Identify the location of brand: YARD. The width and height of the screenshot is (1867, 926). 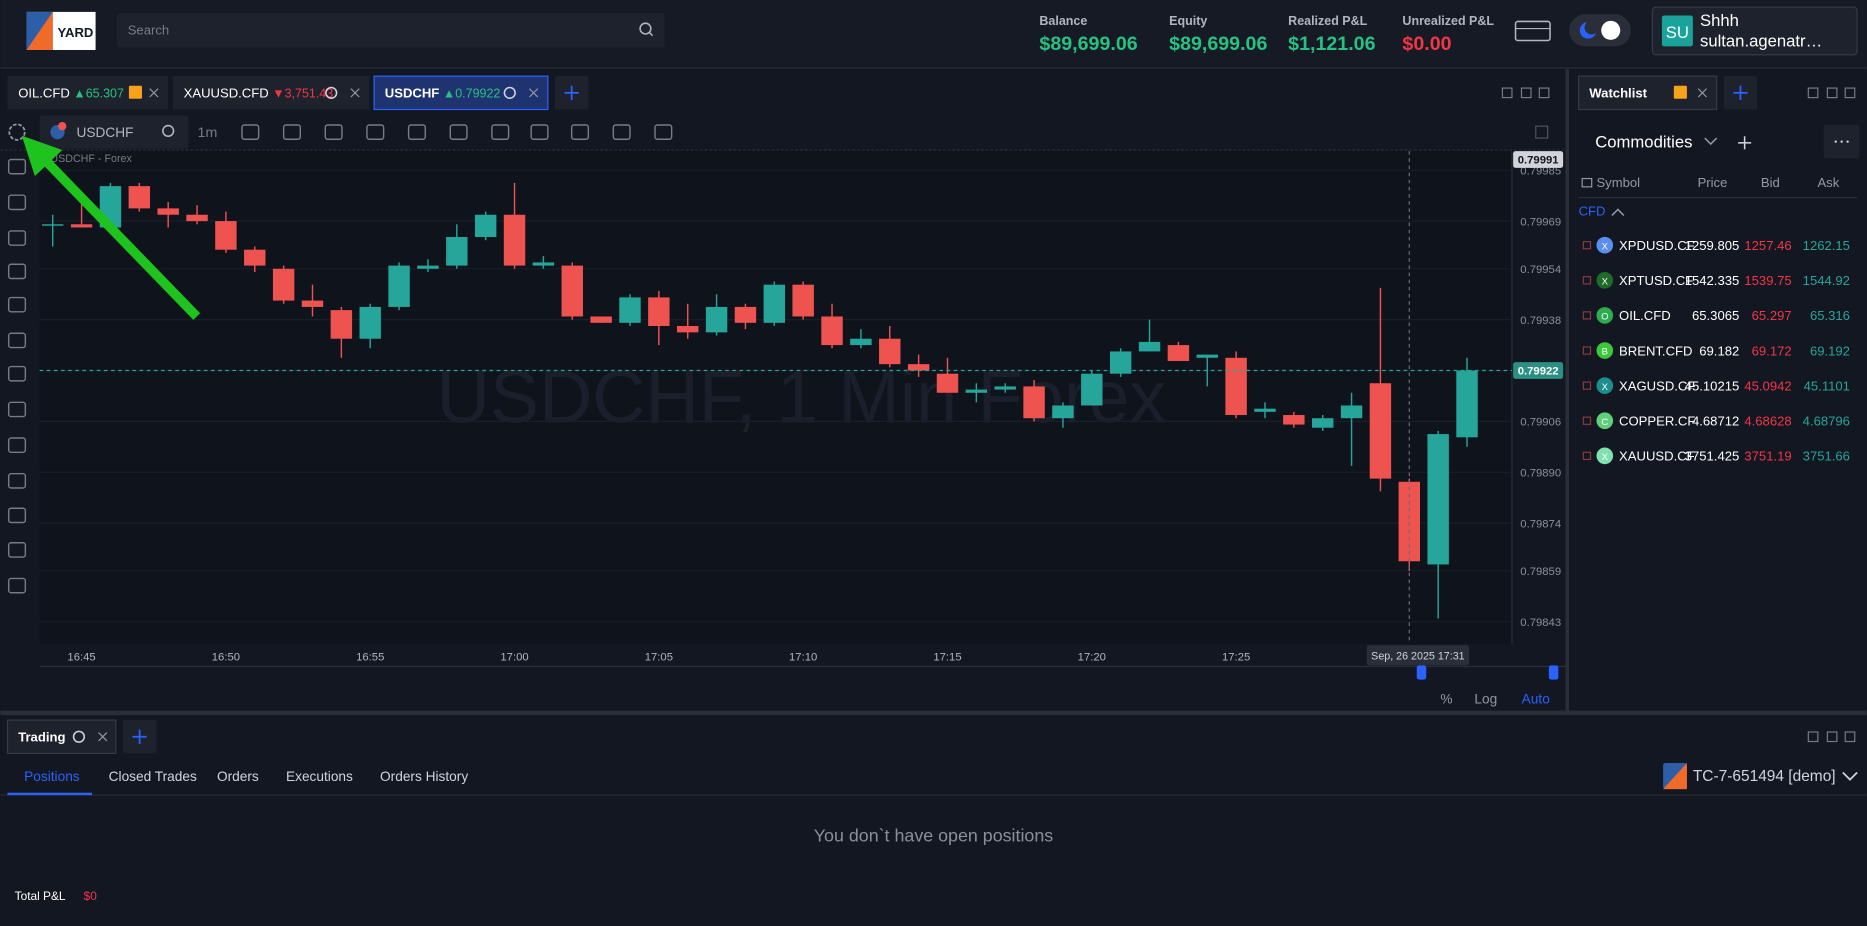
(75, 32).